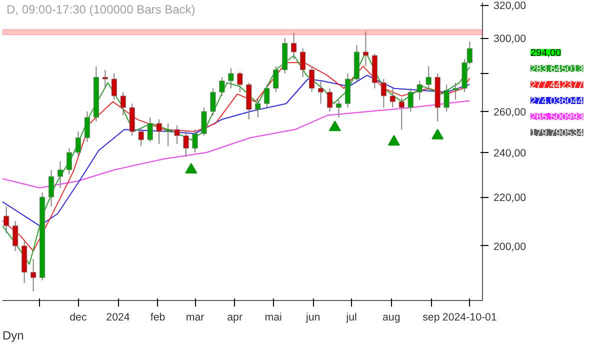 The width and height of the screenshot is (600, 344). Describe the element at coordinates (557, 117) in the screenshot. I see `text: 265,500993` at that location.